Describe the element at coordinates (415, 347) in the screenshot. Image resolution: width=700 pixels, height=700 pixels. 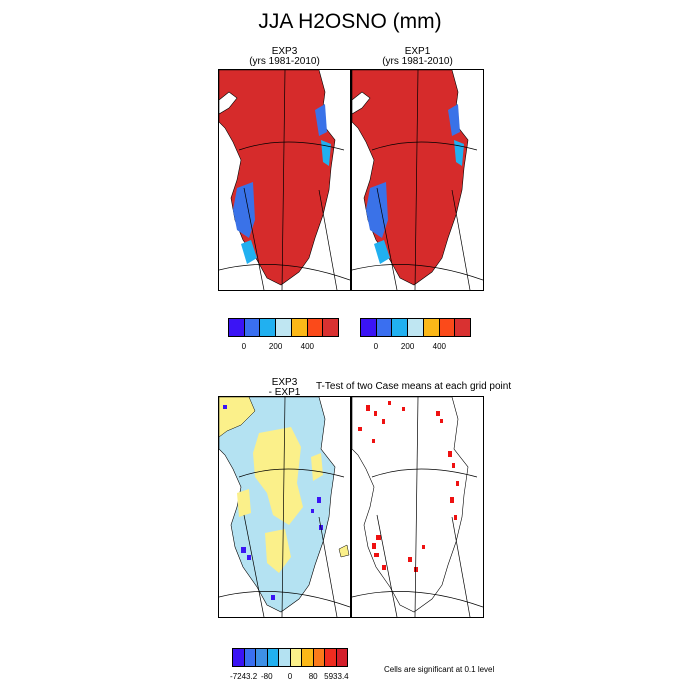
I see `colorbar-exp1-labels: 0 200 400` at that location.